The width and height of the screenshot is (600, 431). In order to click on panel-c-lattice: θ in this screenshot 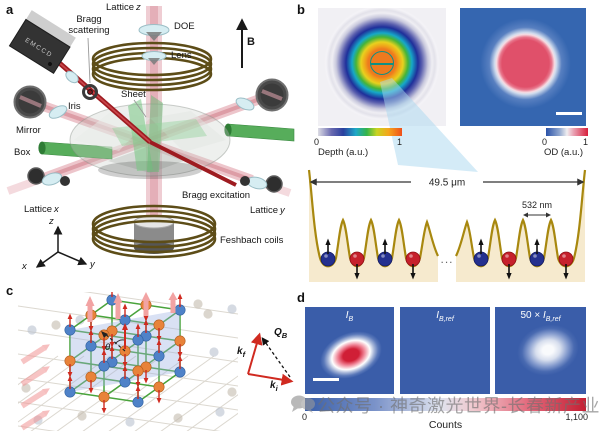, I will do `click(128, 361)`.